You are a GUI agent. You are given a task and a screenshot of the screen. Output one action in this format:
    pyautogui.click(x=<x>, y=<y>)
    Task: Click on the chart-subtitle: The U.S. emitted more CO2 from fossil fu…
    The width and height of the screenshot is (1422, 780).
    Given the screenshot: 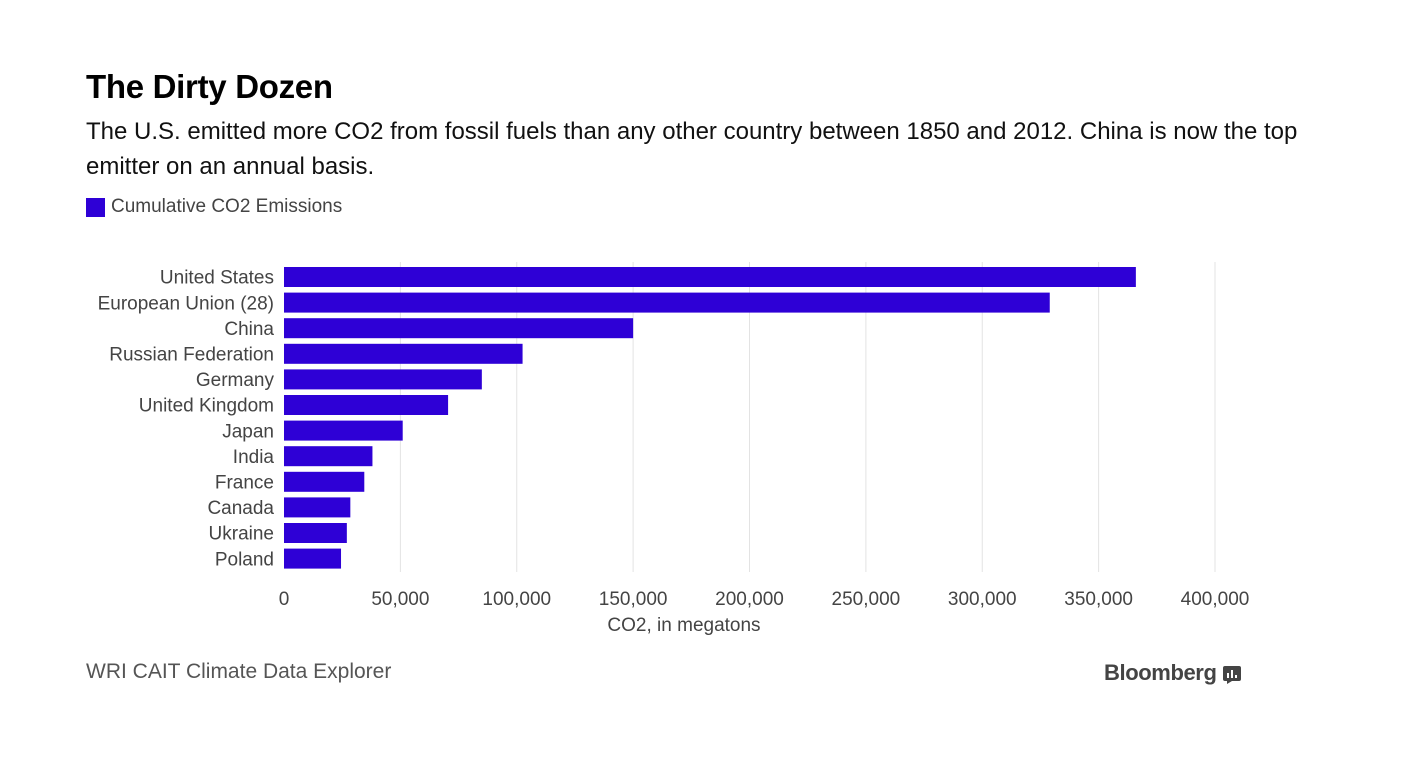 What is the action you would take?
    pyautogui.click(x=692, y=149)
    